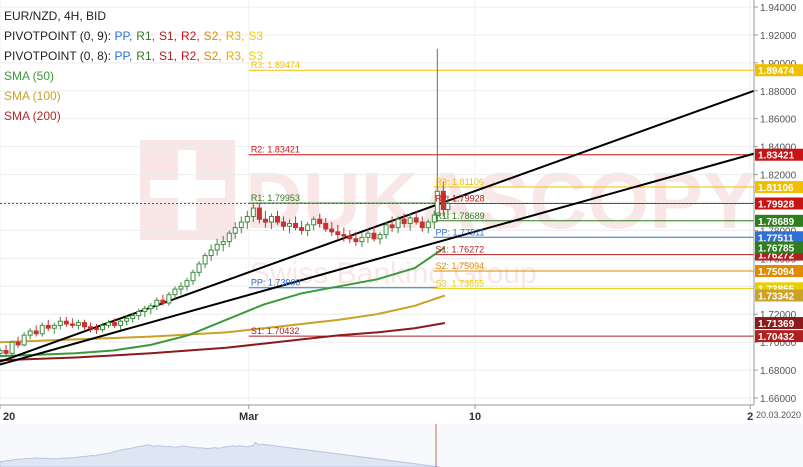 The width and height of the screenshot is (803, 467). Describe the element at coordinates (778, 148) in the screenshot. I see `y-tick-label: 1.84000` at that location.